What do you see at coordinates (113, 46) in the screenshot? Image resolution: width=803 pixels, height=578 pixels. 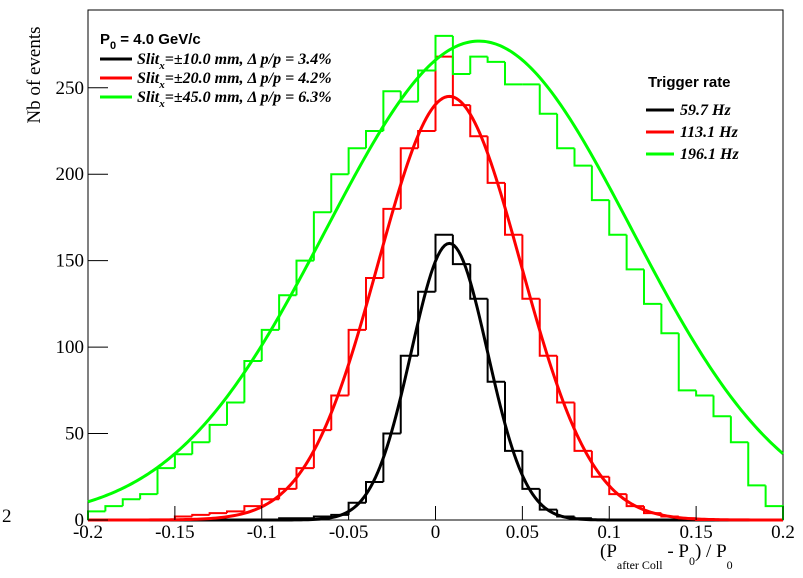 I see `header-sub: 0` at bounding box center [113, 46].